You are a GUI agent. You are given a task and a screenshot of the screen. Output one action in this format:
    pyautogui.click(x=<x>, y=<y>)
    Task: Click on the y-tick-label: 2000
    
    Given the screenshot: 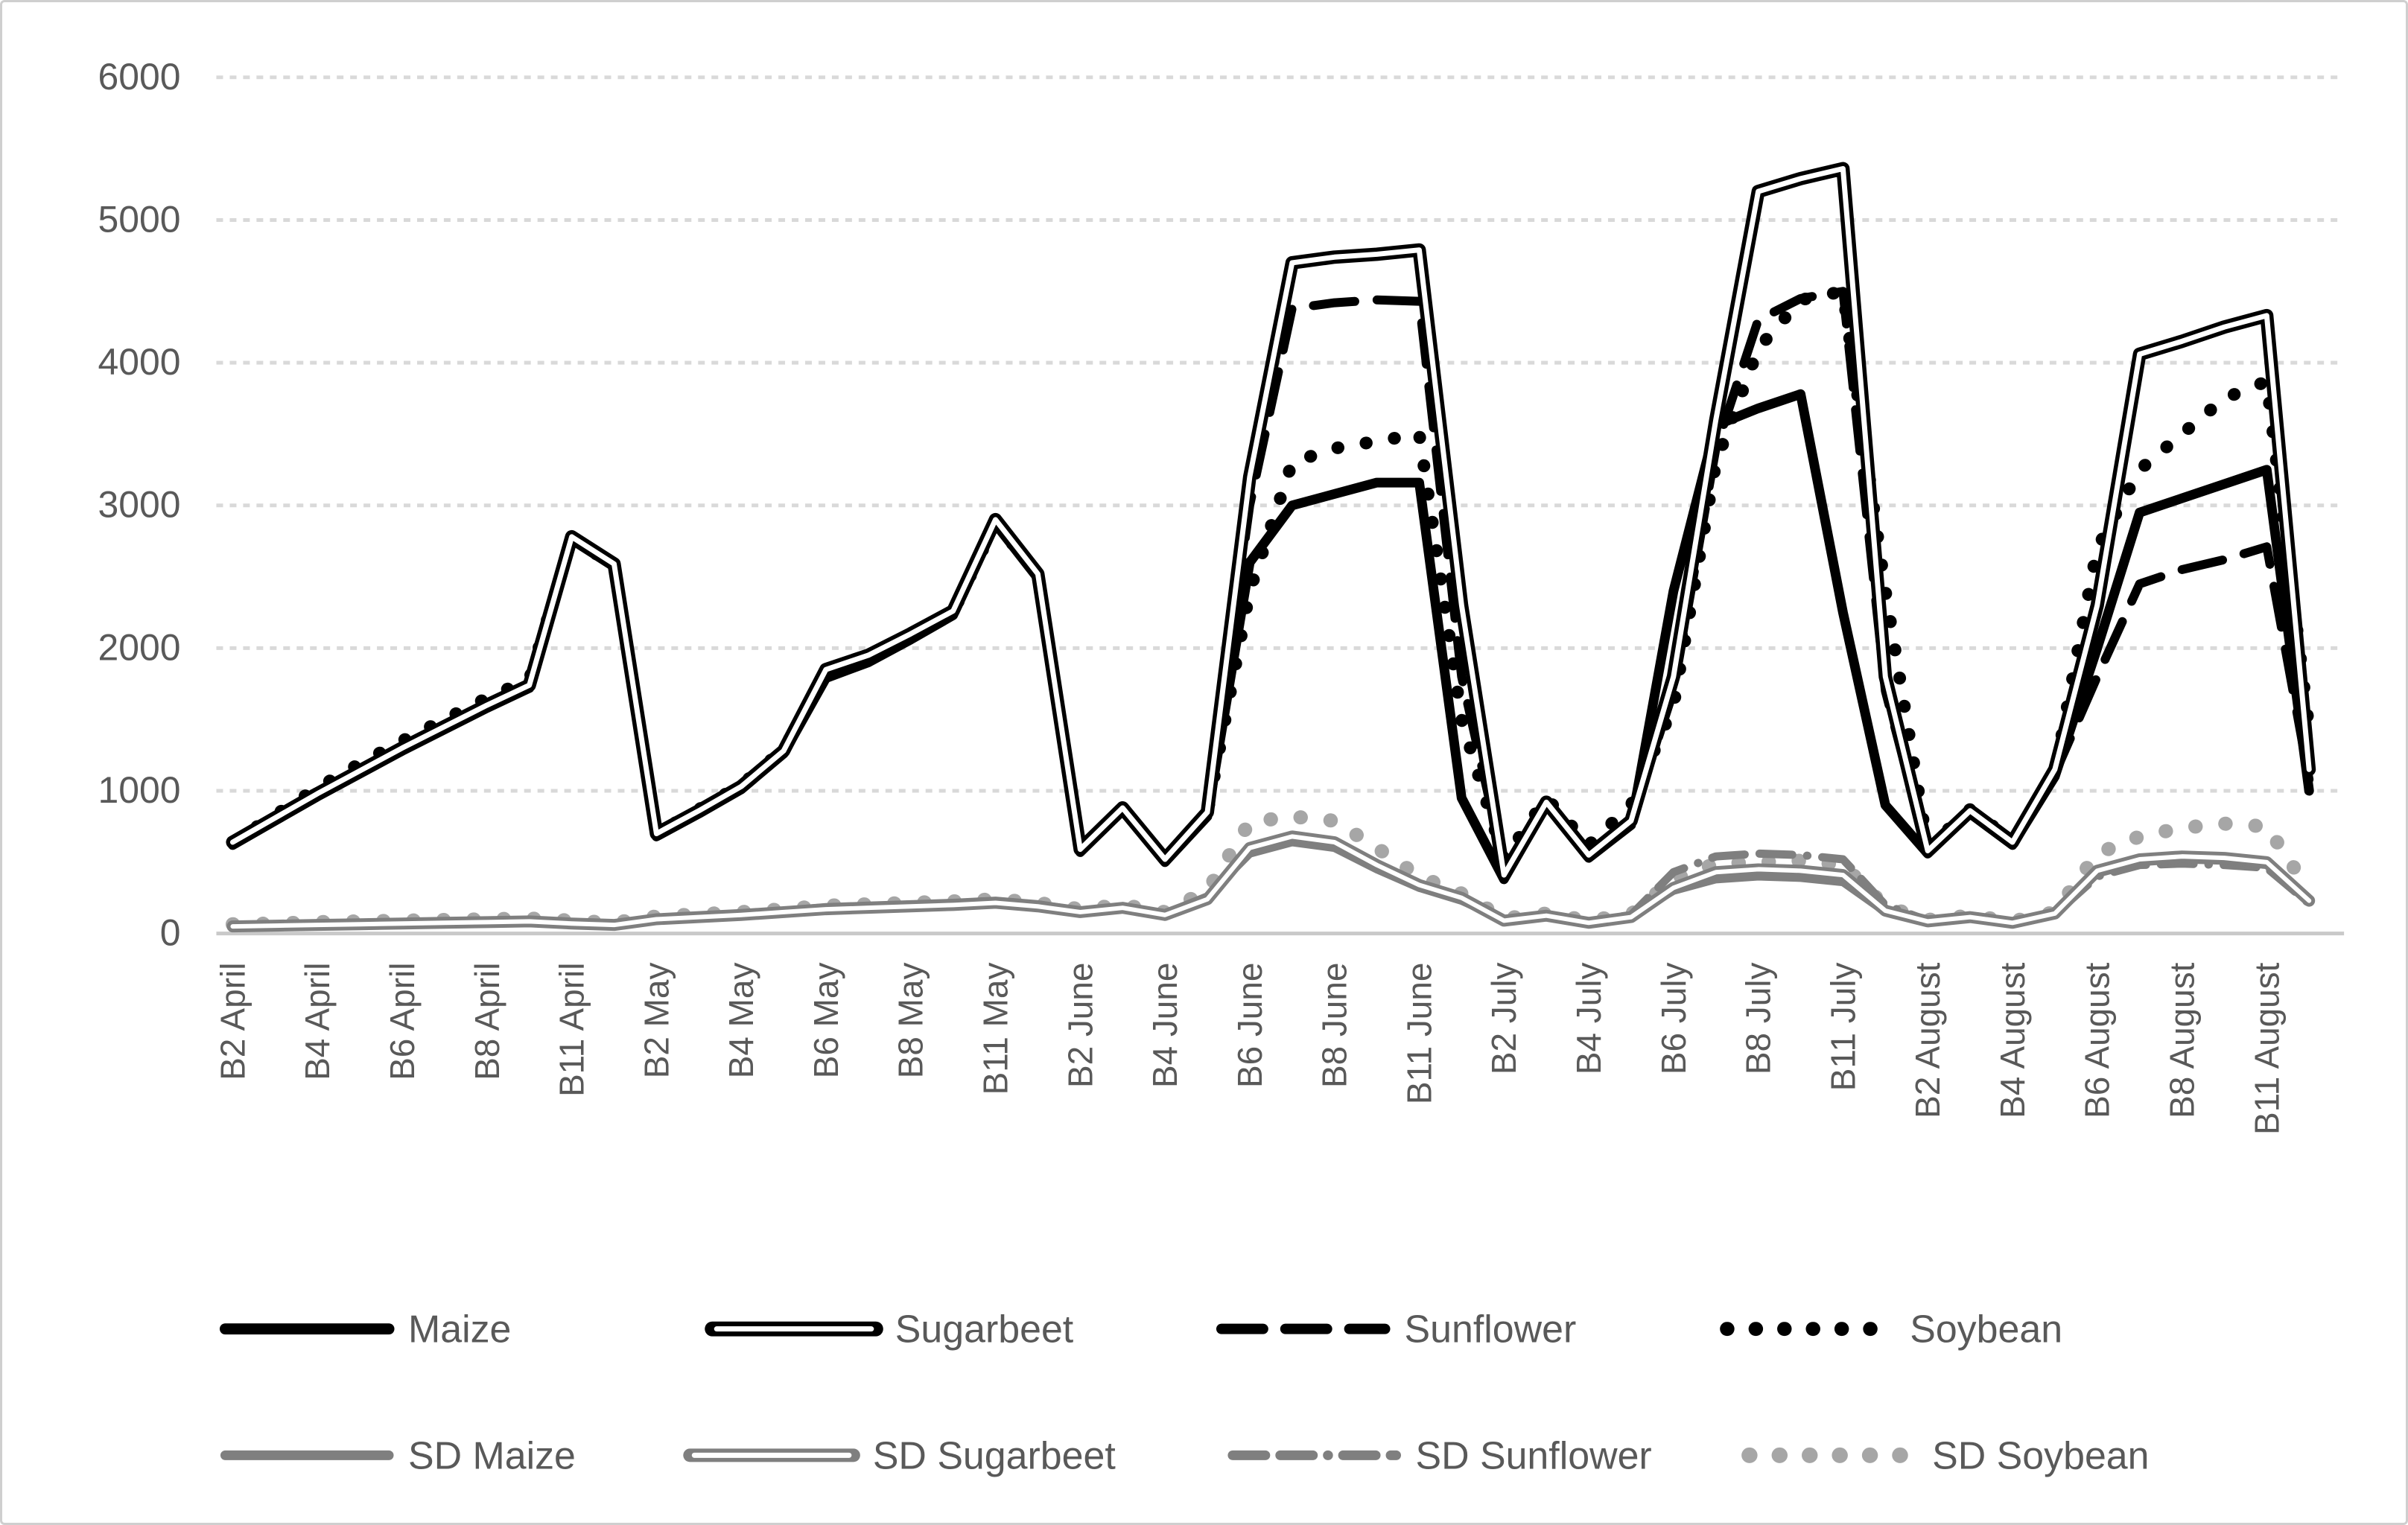 What is the action you would take?
    pyautogui.click(x=139, y=647)
    